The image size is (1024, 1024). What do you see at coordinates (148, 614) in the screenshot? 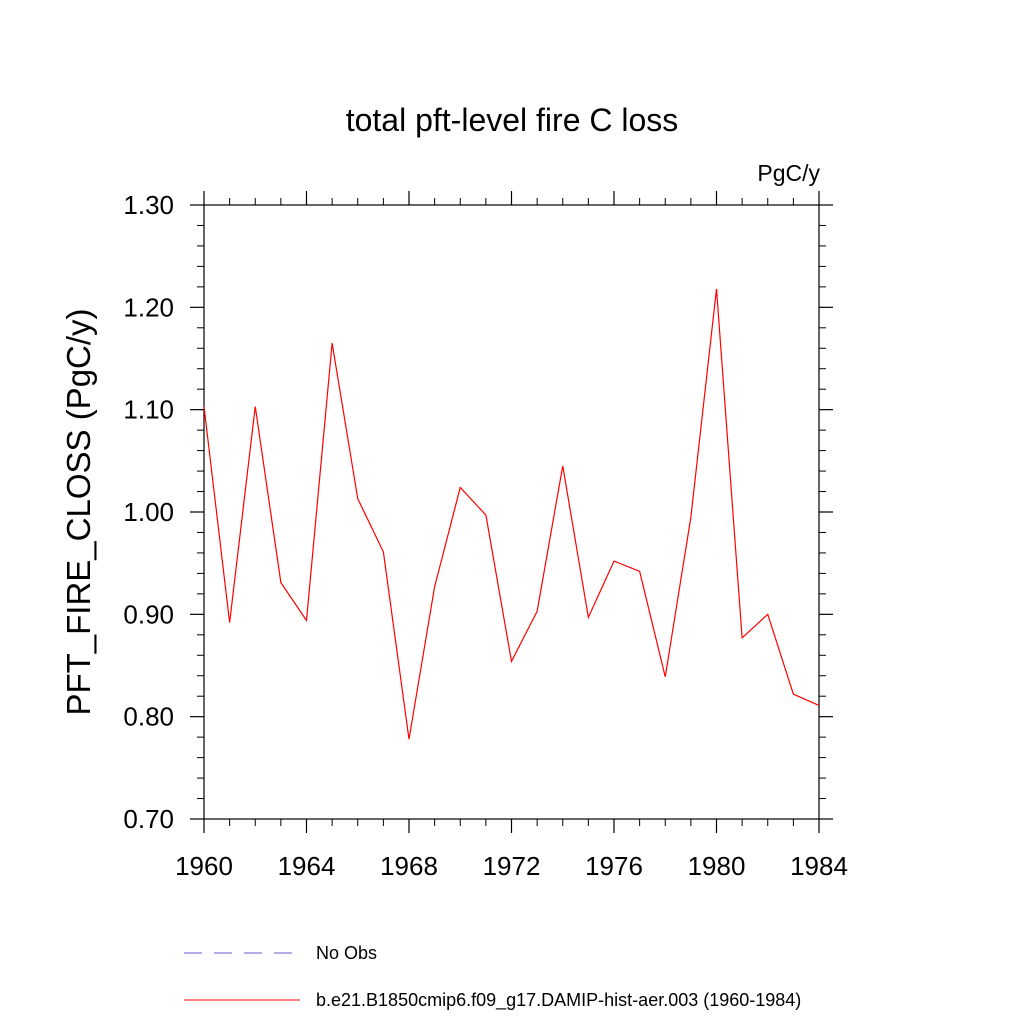
I see `y-tick-label: 0.90` at bounding box center [148, 614].